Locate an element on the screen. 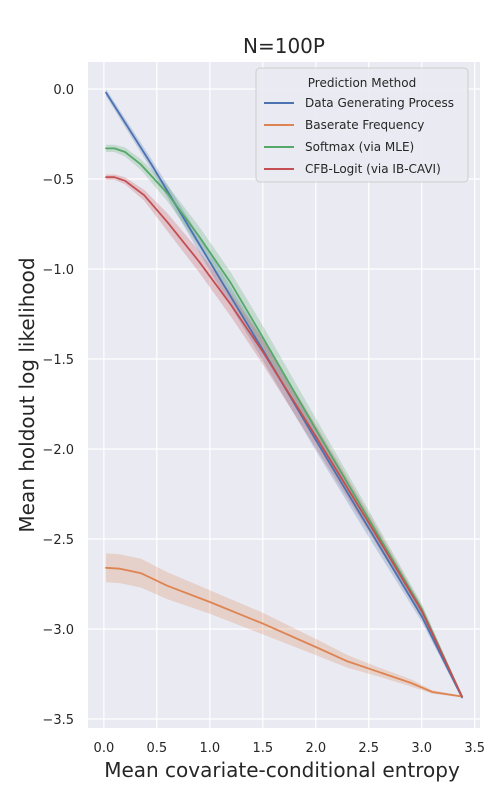 The height and width of the screenshot is (804, 500). chart-title: N=100P is located at coordinates (284, 46).